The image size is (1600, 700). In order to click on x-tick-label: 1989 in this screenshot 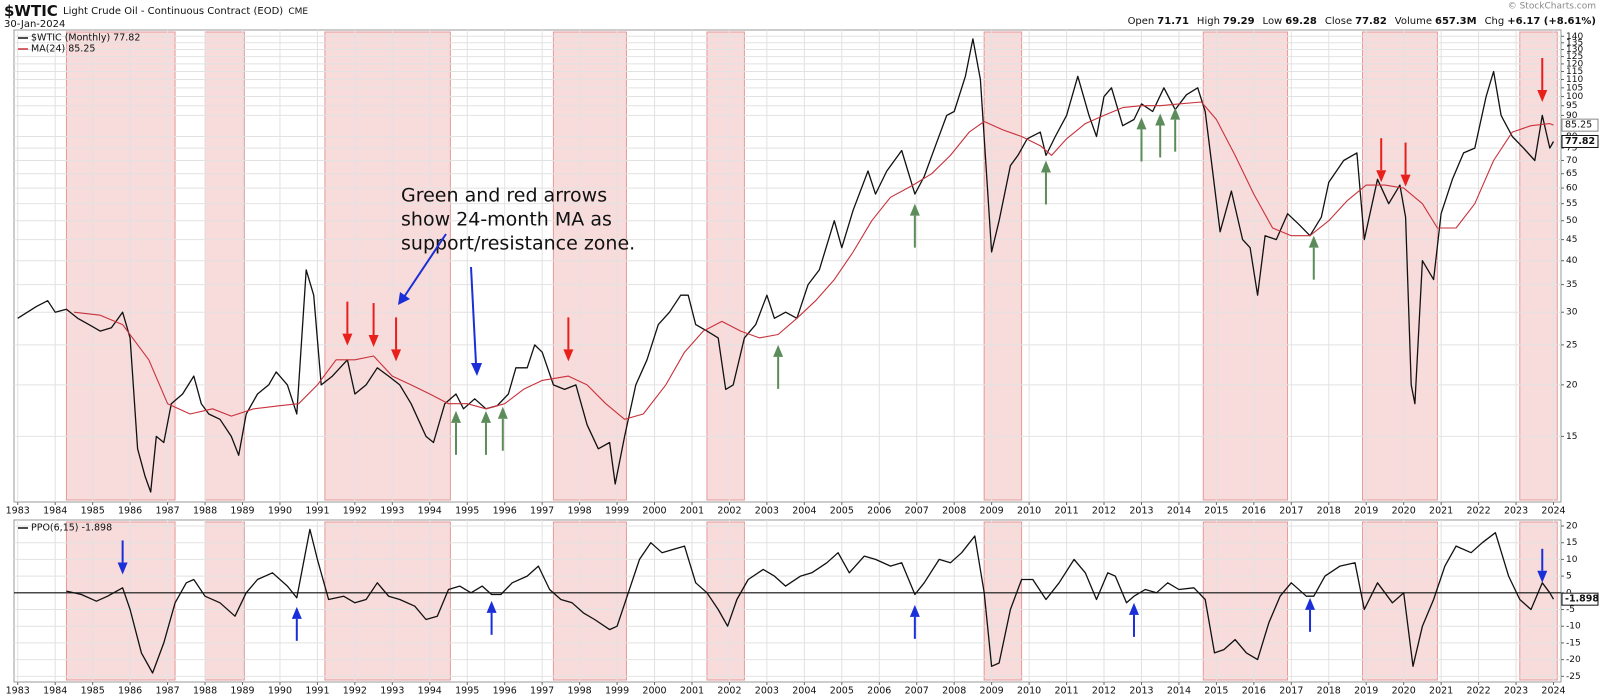, I will do `click(242, 691)`.